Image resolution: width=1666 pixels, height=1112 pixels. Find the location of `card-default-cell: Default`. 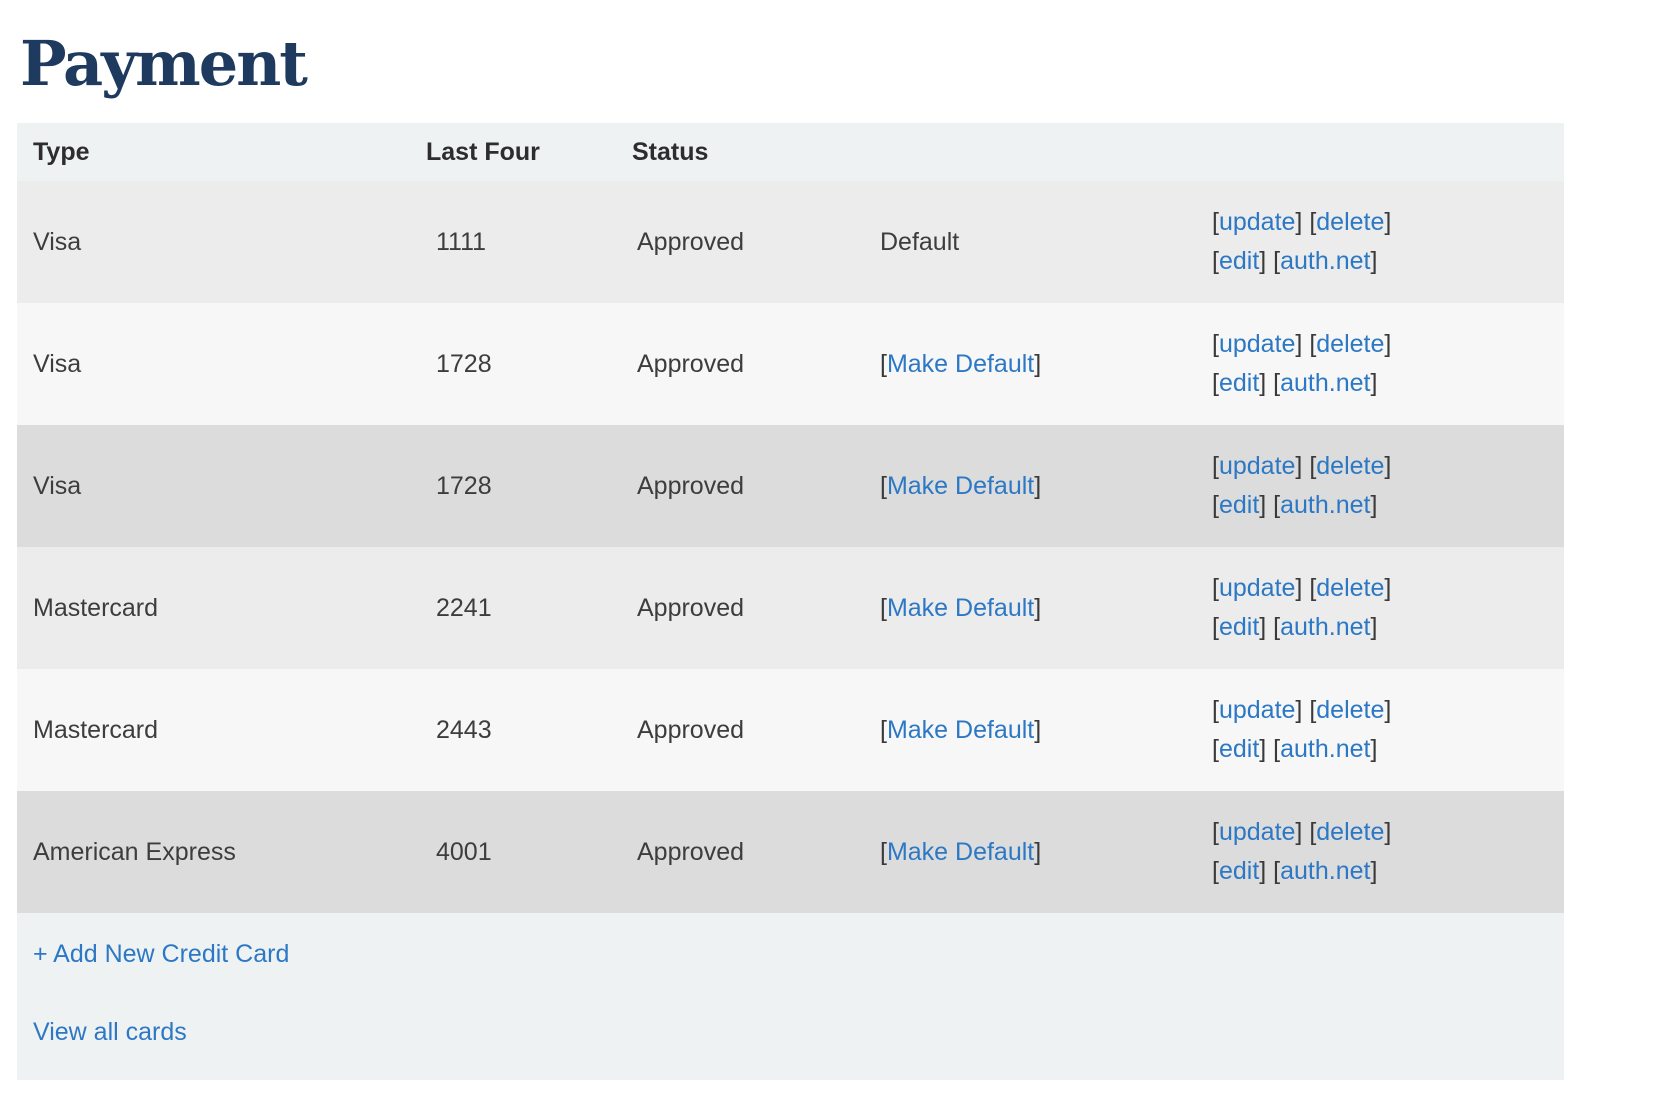

card-default-cell: Default is located at coordinates (1046, 242).